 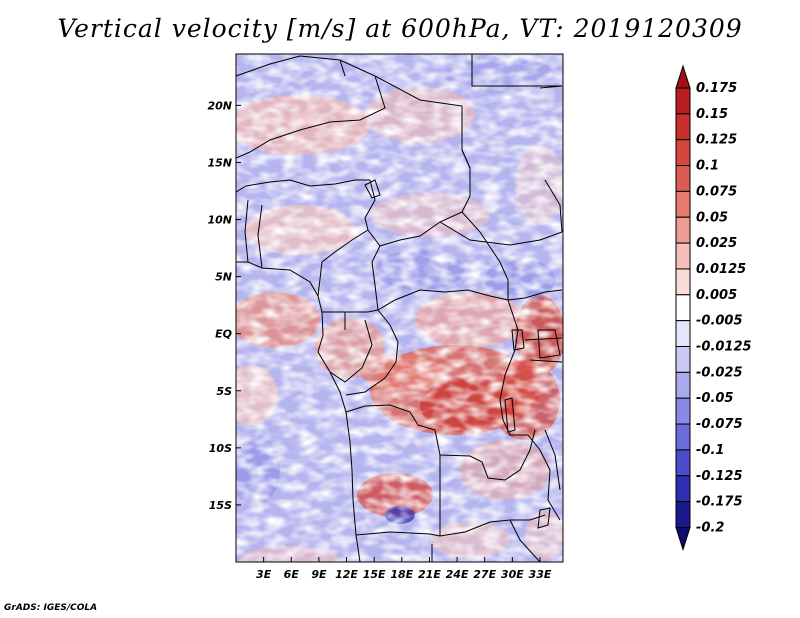 I want to click on colorbar-label: 0.0125, so click(x=721, y=269).